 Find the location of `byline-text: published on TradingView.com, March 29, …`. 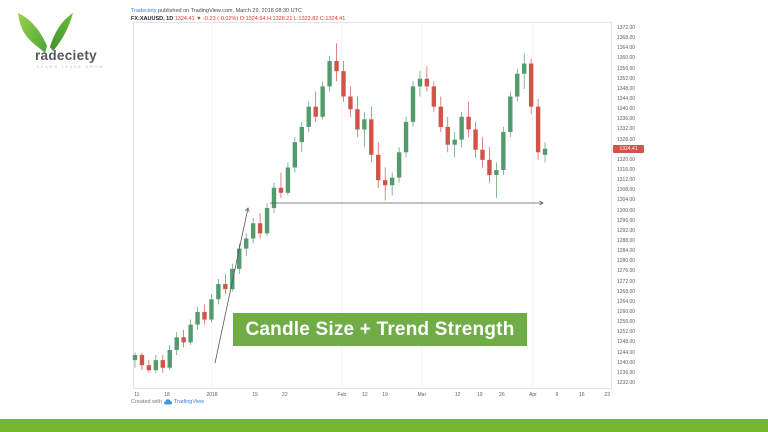

byline-text: published on TradingView.com, March 29, … is located at coordinates (229, 11).